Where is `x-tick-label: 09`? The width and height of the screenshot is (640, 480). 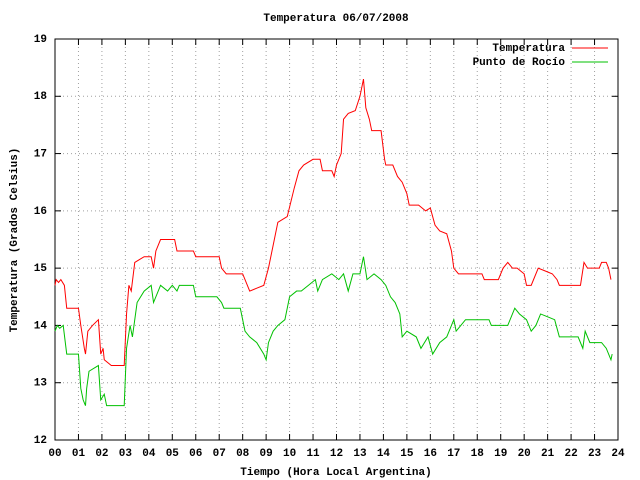
x-tick-label: 09 is located at coordinates (266, 454).